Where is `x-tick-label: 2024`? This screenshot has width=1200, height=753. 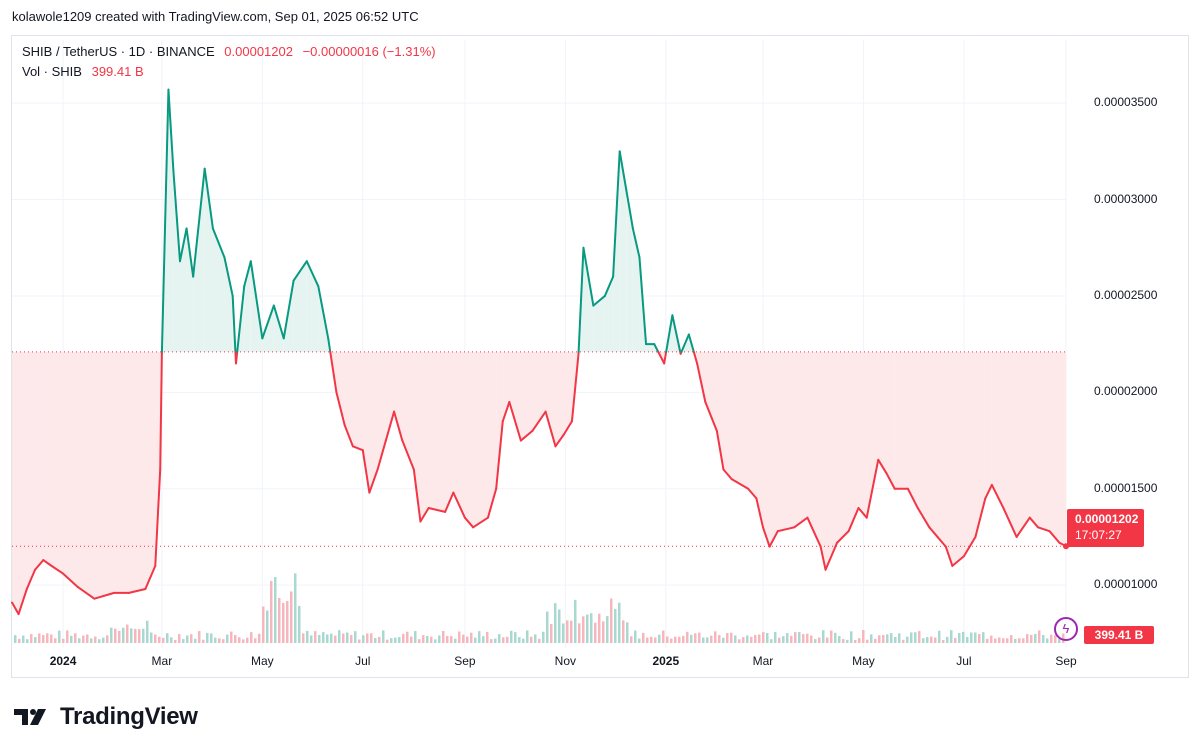
x-tick-label: 2024 is located at coordinates (63, 661).